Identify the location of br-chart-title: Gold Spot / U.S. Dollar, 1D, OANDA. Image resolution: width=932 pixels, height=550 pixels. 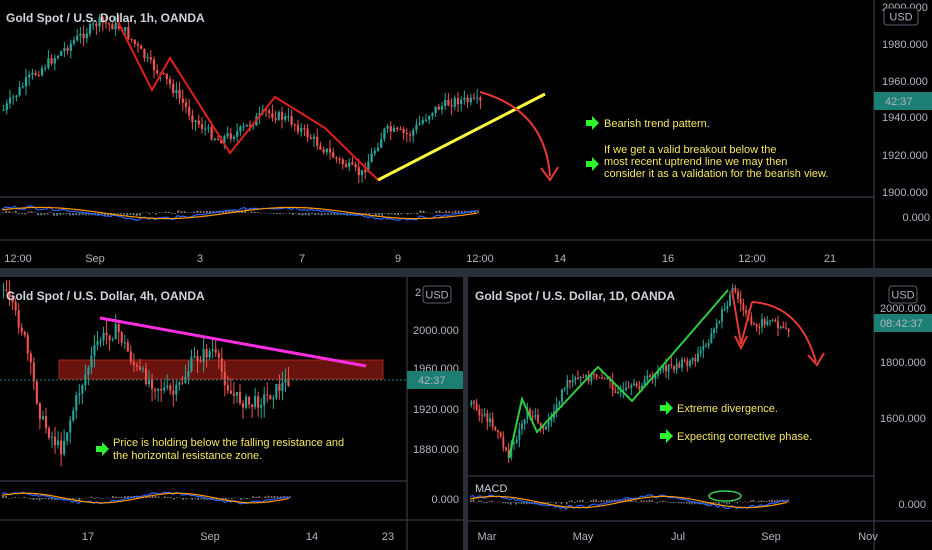
(575, 296).